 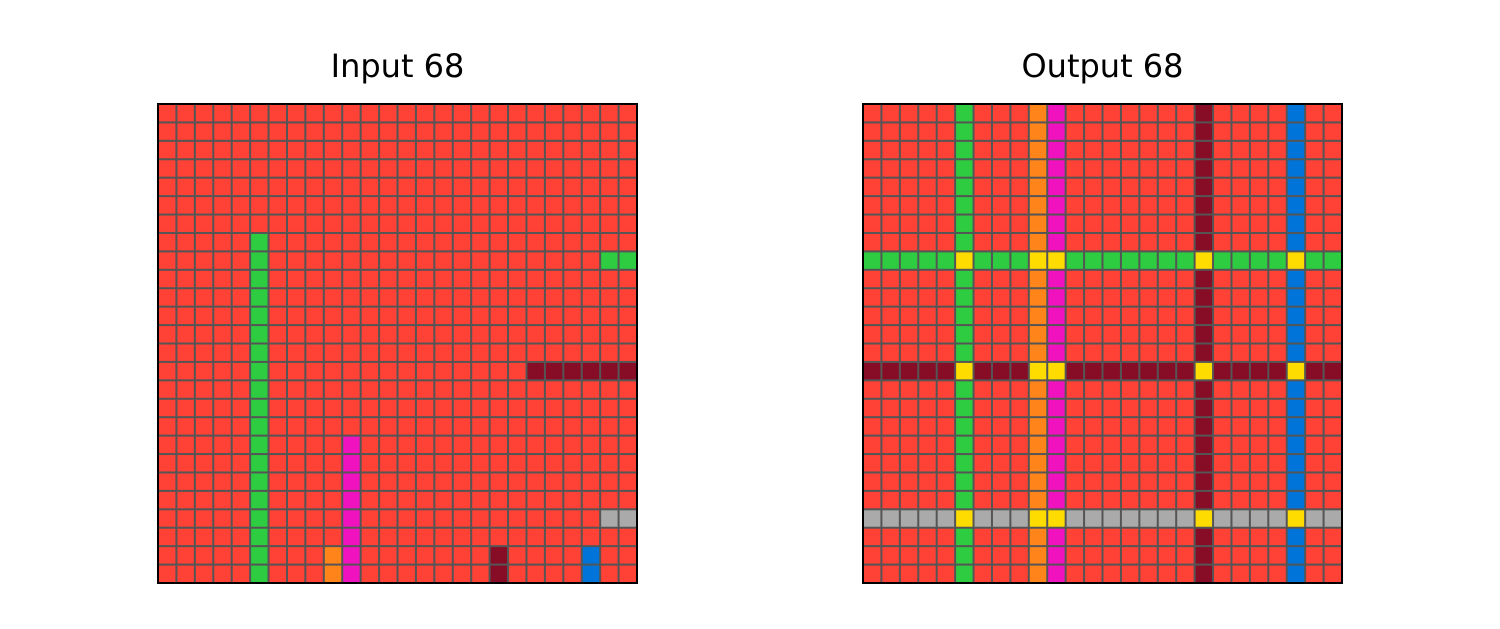 What do you see at coordinates (397, 66) in the screenshot?
I see `input-title: Input 68` at bounding box center [397, 66].